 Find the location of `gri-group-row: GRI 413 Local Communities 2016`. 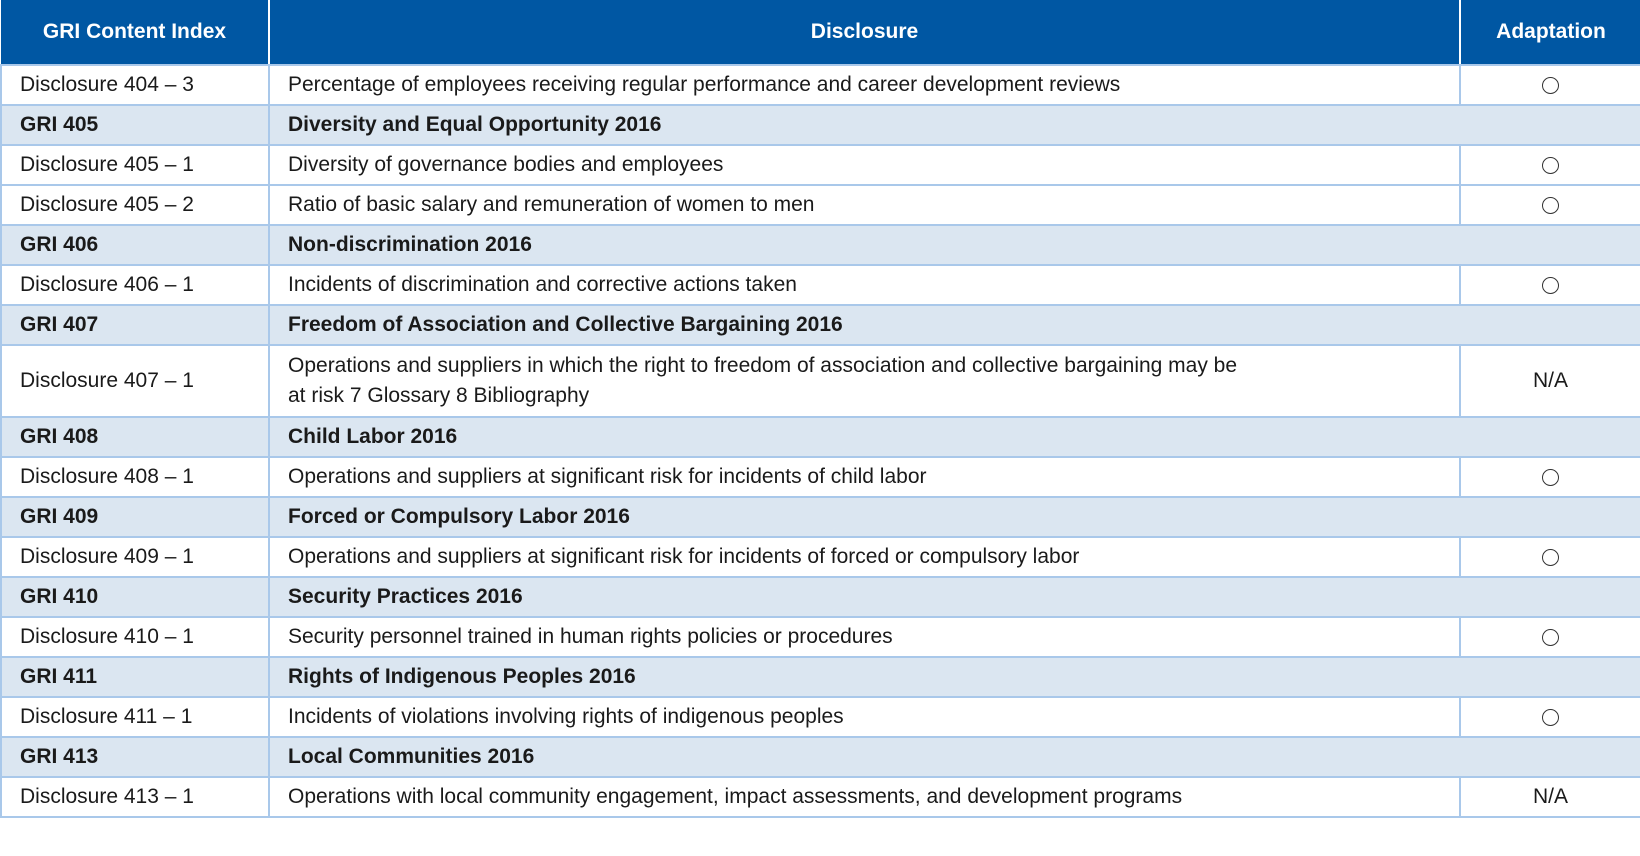

gri-group-row: GRI 413 Local Communities 2016 is located at coordinates (820, 757).